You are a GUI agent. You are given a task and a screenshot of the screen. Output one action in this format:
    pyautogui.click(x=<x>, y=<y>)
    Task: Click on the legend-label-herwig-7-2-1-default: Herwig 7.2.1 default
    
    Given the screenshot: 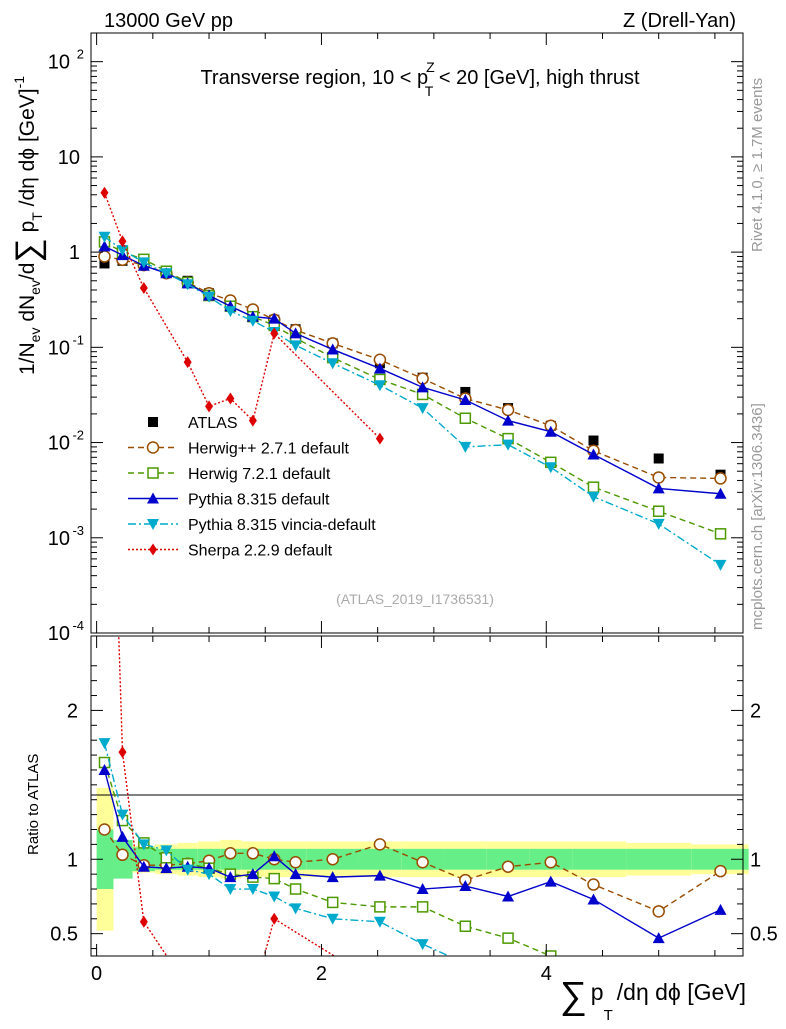 What is the action you would take?
    pyautogui.click(x=259, y=474)
    